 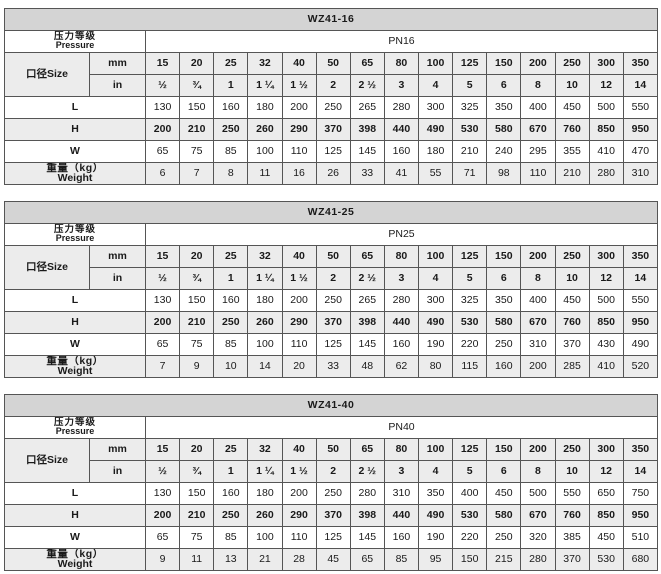 I want to click on data-cell: 370, so click(x=333, y=129).